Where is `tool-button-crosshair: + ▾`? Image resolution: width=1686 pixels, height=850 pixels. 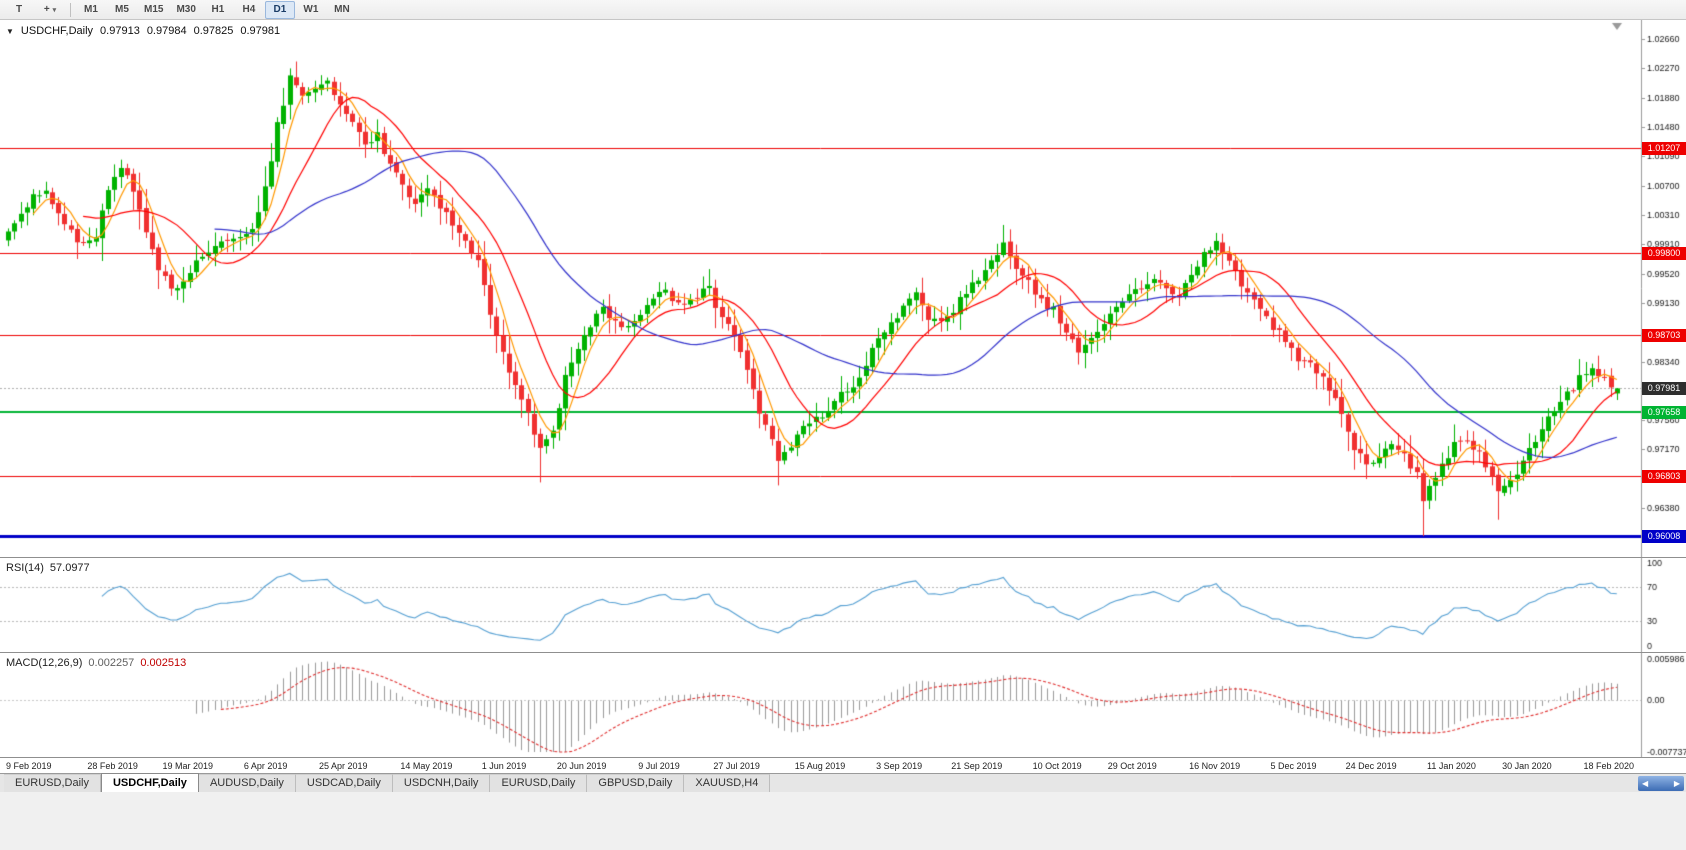
tool-button-crosshair: + ▾ is located at coordinates (50, 9).